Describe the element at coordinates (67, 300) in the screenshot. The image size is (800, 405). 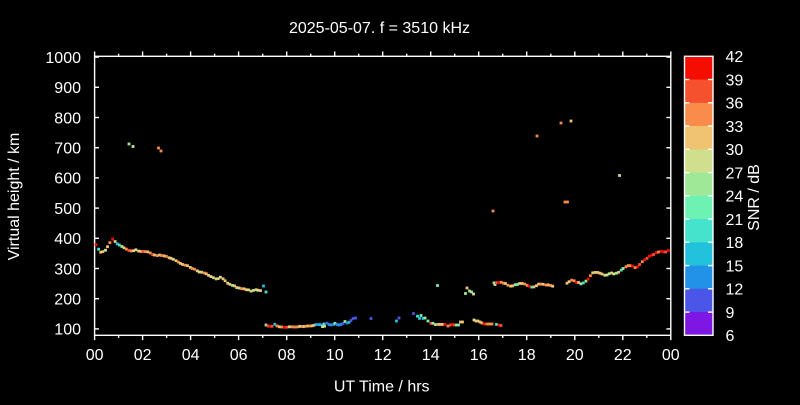
I see `svg-text: 200` at that location.